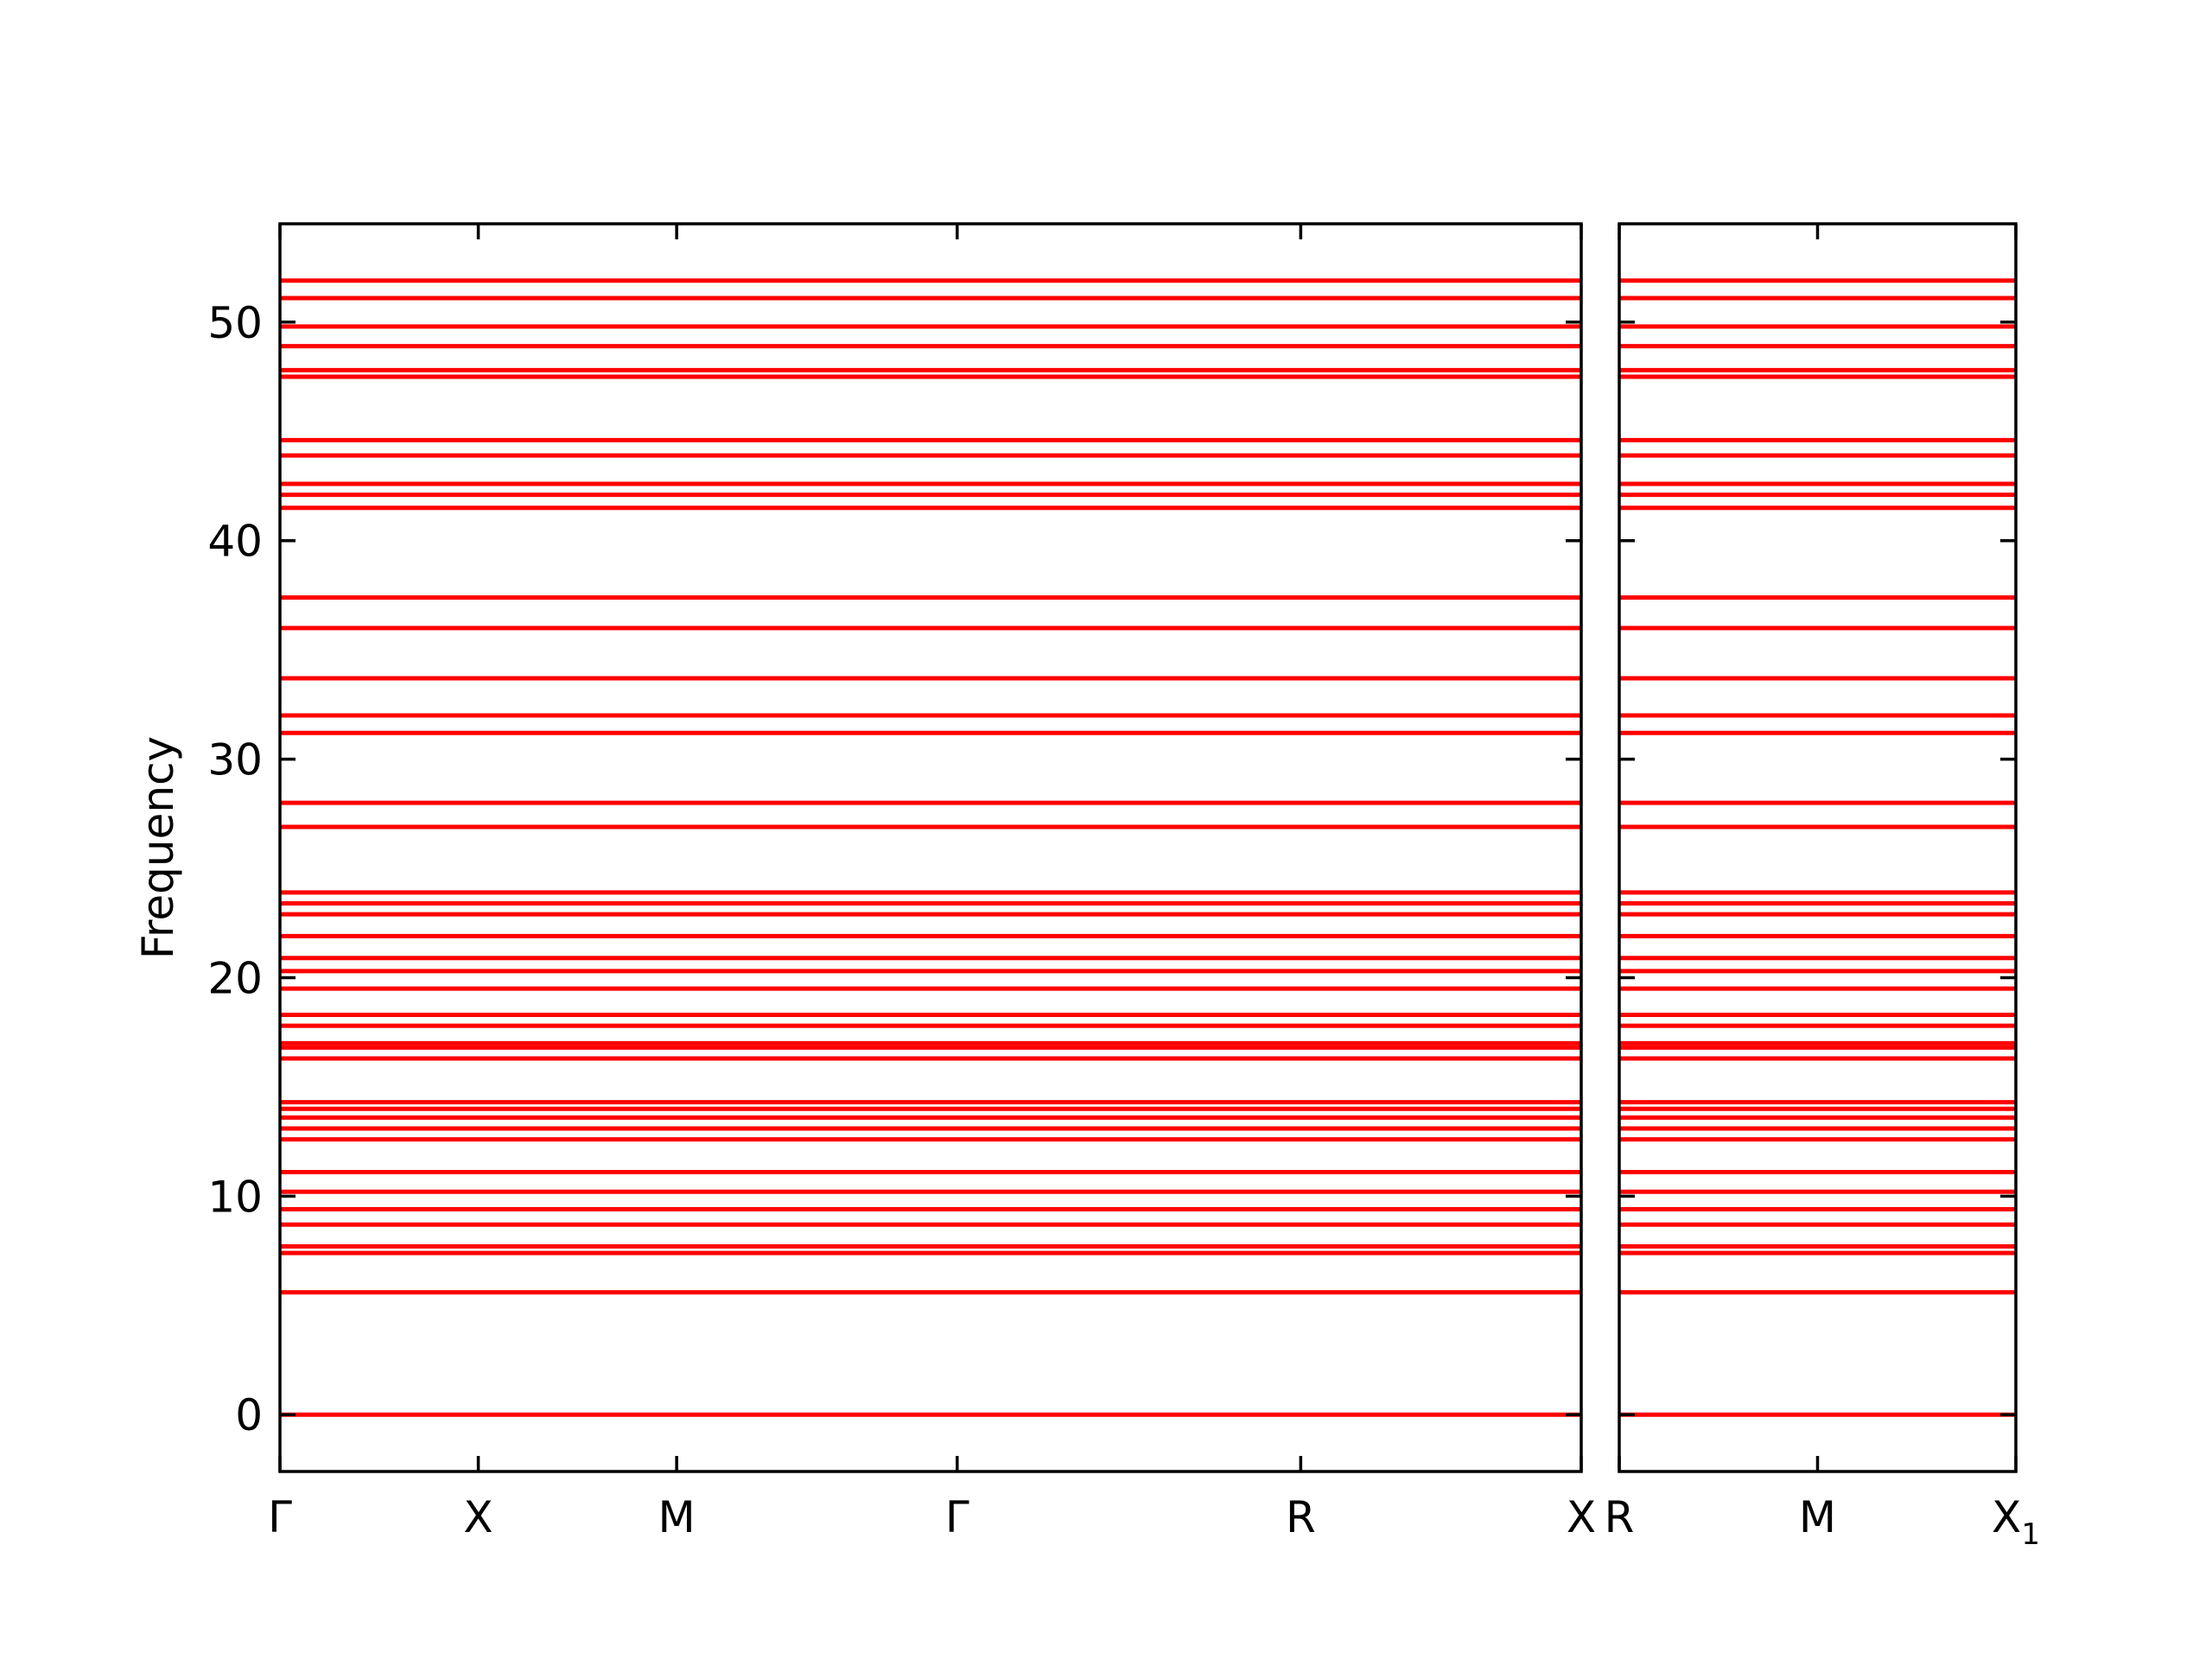 This screenshot has width=2212, height=1659. I want to click on x-tick-label-0-3: Γ, so click(957, 1517).